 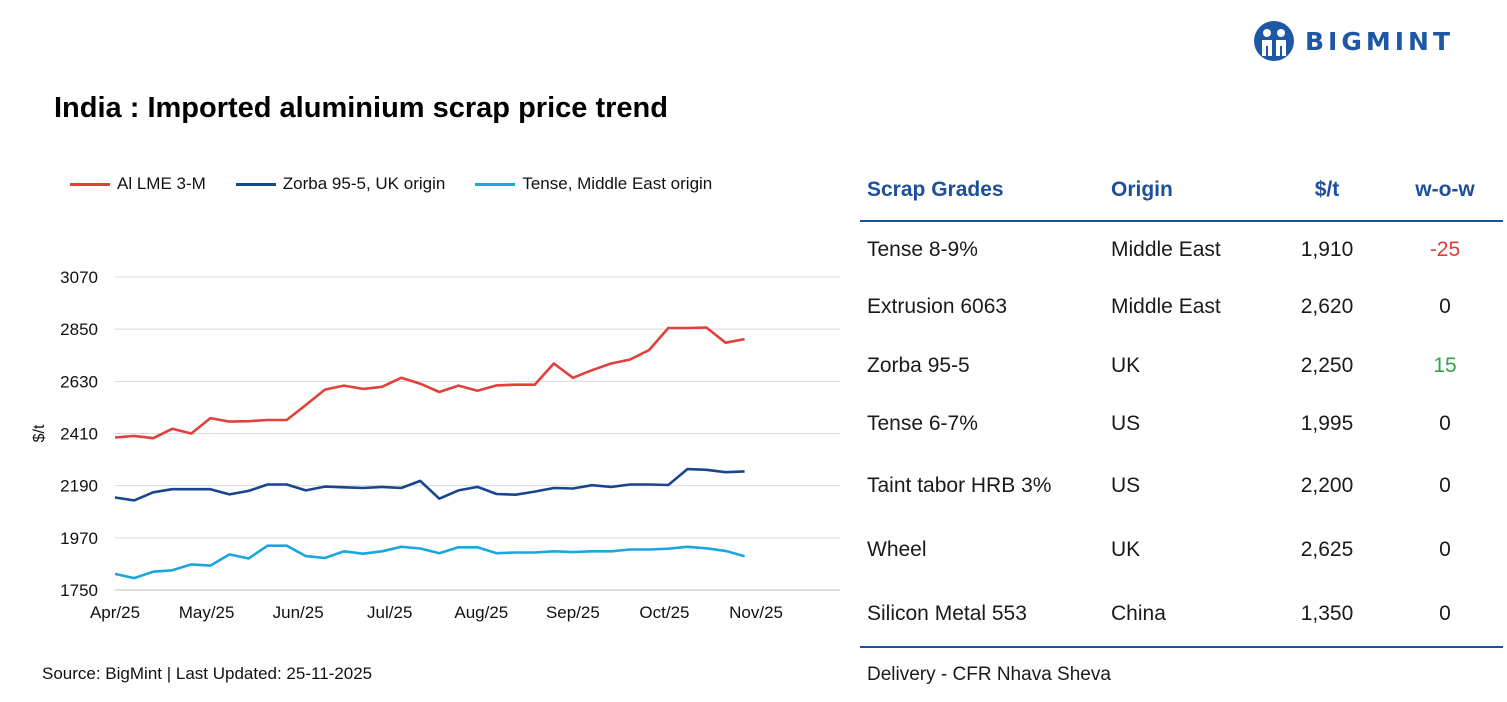 I want to click on x-tick-label: Jun/25, so click(x=298, y=612).